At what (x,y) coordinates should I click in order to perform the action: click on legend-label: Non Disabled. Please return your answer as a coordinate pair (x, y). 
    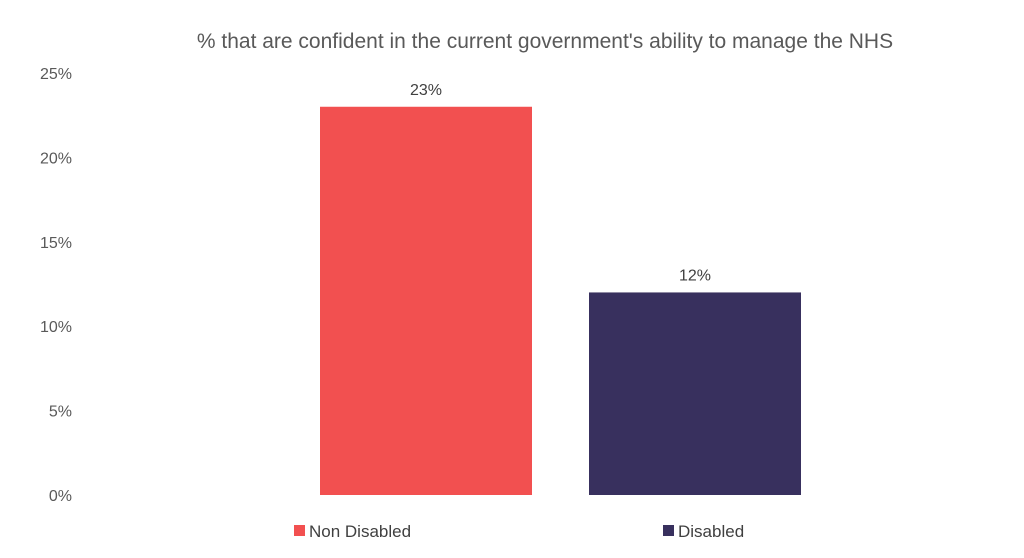
    Looking at the image, I should click on (360, 531).